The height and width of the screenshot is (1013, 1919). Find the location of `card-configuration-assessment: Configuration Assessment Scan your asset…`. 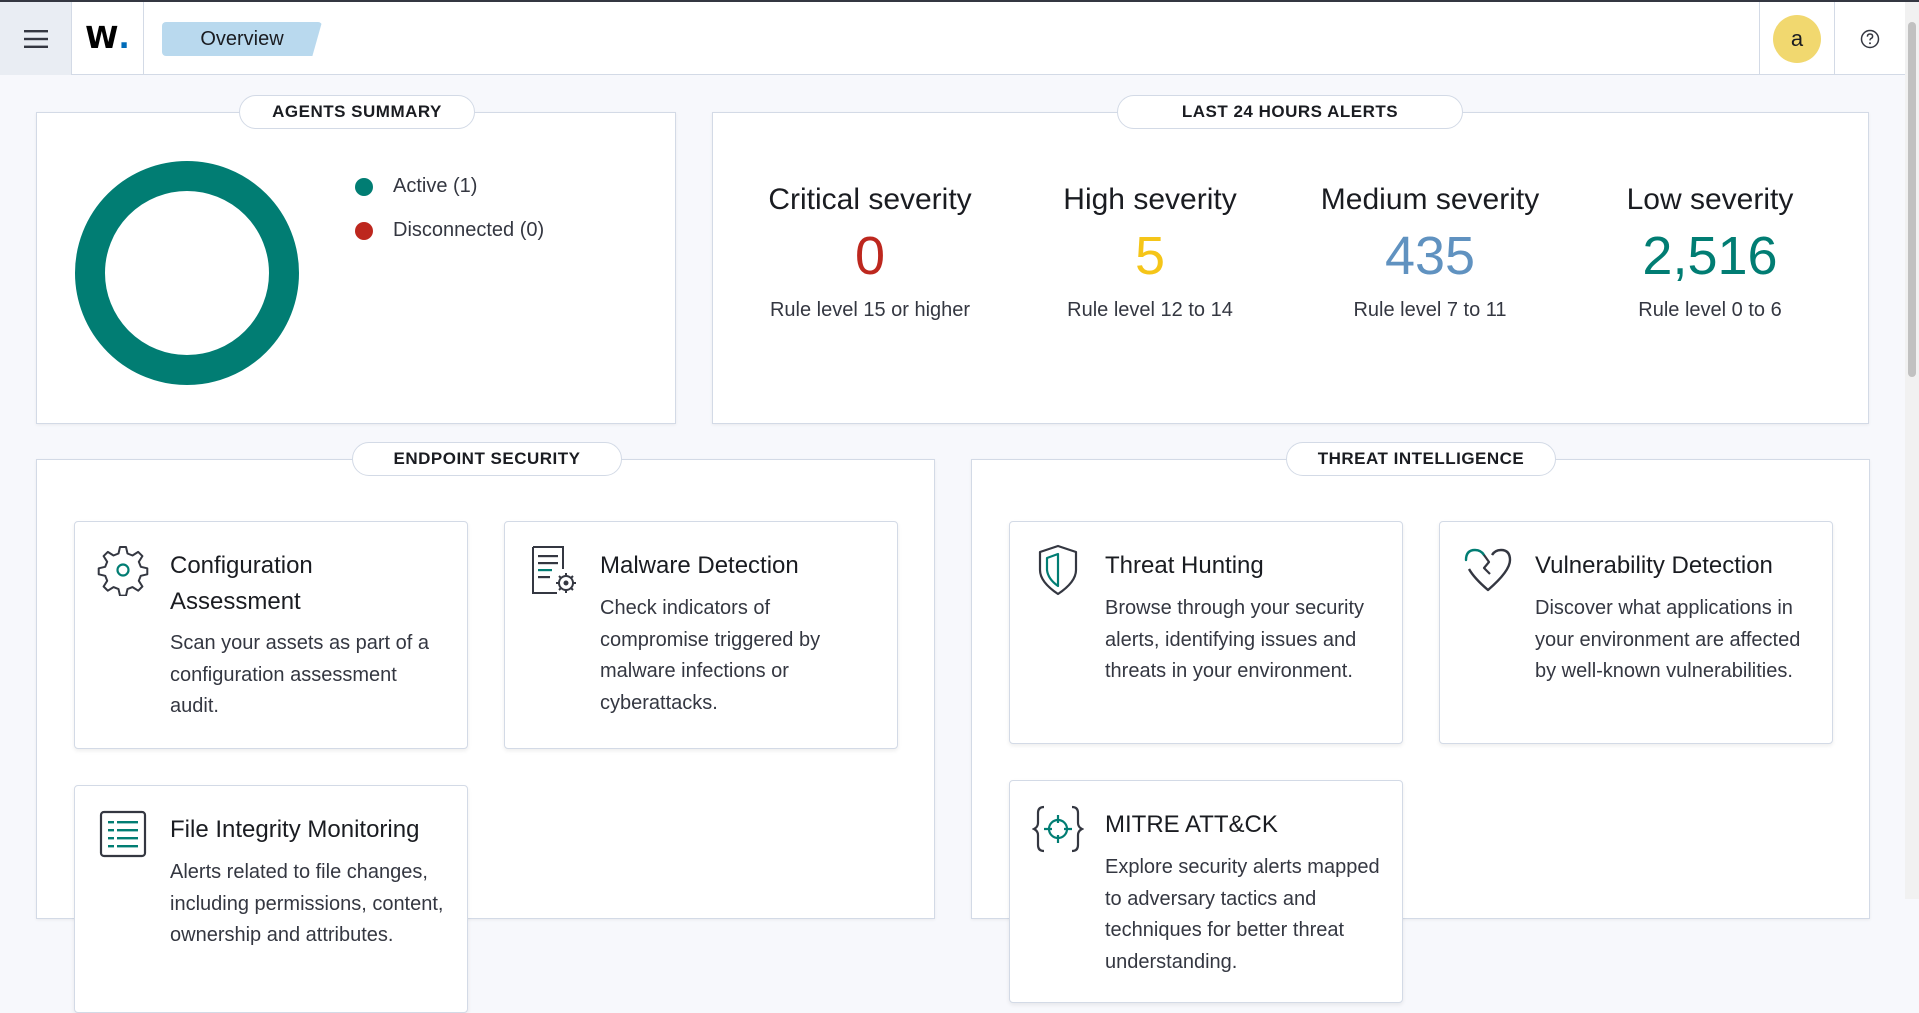

card-configuration-assessment: Configuration Assessment Scan your asset… is located at coordinates (271, 635).